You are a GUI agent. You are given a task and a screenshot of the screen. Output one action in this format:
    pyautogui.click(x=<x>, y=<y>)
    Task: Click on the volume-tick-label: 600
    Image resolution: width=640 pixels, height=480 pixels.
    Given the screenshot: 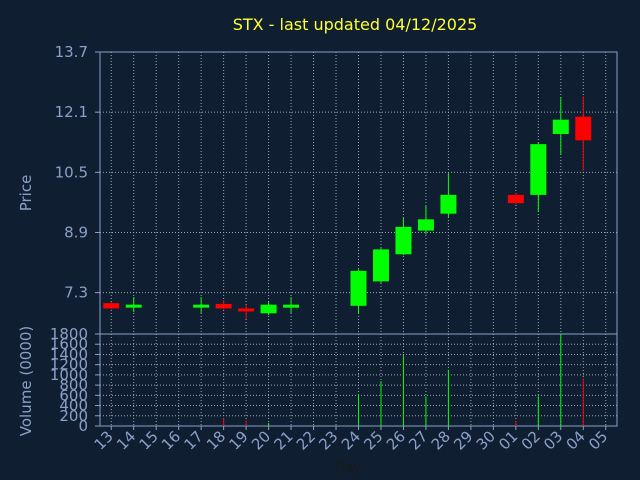 What is the action you would take?
    pyautogui.click(x=73, y=395)
    